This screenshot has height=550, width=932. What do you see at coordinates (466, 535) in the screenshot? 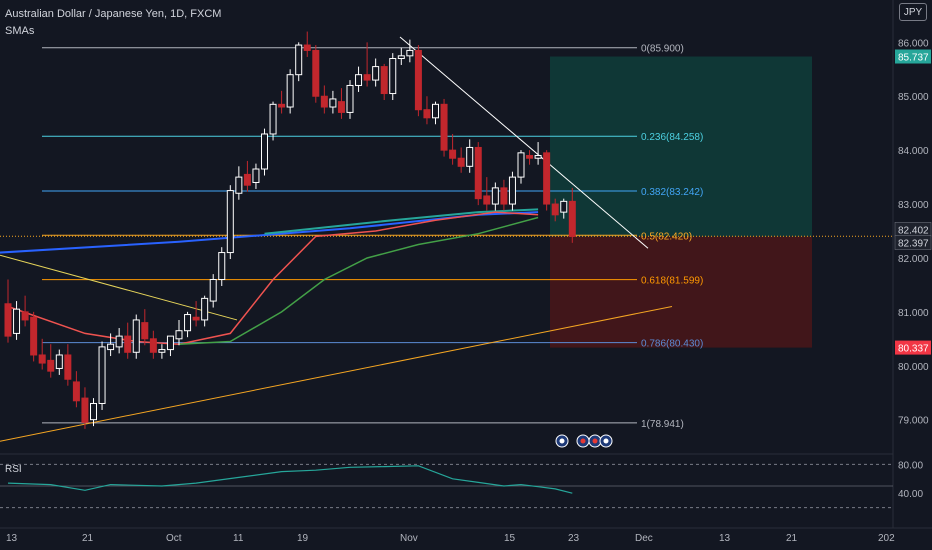
I see `time-axis: 13 21 Oct 11 19 Nov 15 23 Dec 13 21 202` at bounding box center [466, 535].